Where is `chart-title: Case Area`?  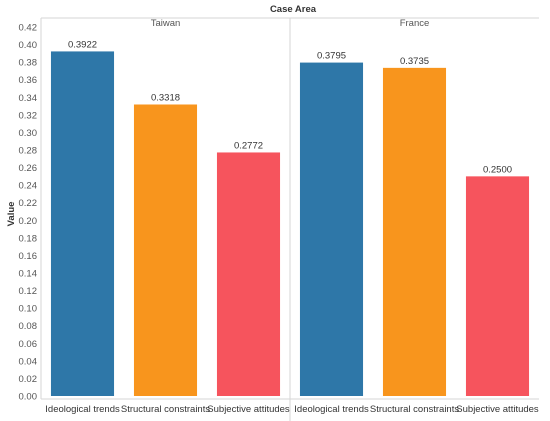
chart-title: Case Area is located at coordinates (293, 9).